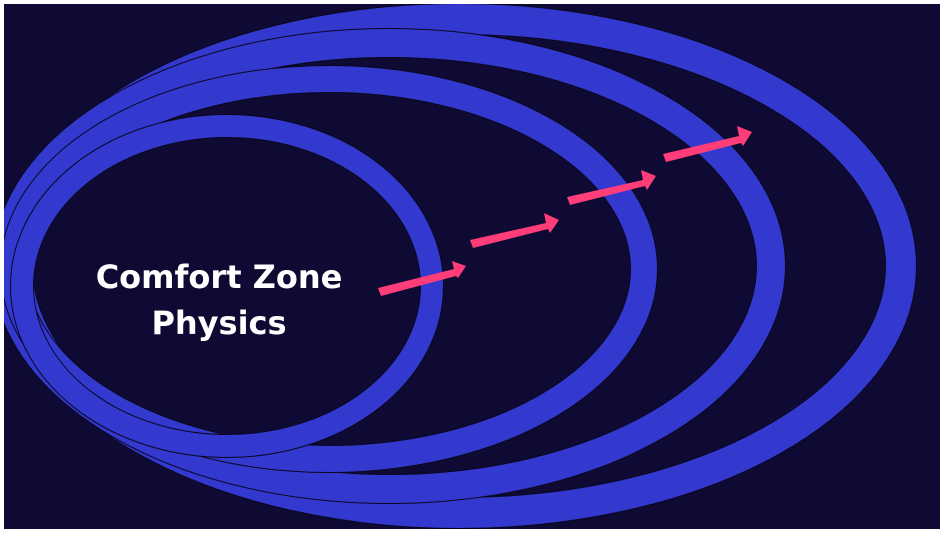 The height and width of the screenshot is (533, 944). Describe the element at coordinates (219, 300) in the screenshot. I see `center-label: Comfort Zone Physics` at that location.